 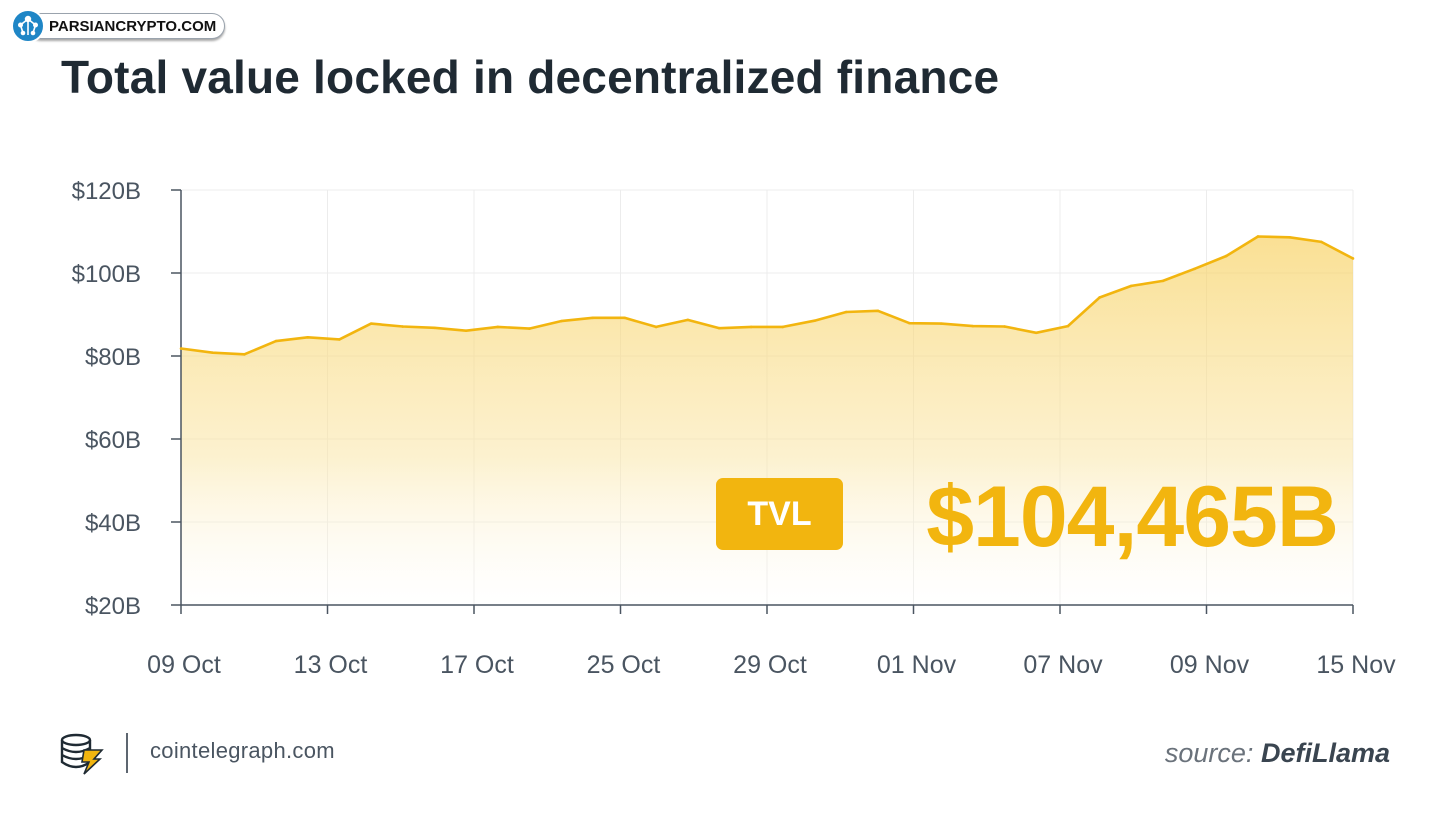 What do you see at coordinates (1063, 665) in the screenshot?
I see `x-tick-label: 07 Nov` at bounding box center [1063, 665].